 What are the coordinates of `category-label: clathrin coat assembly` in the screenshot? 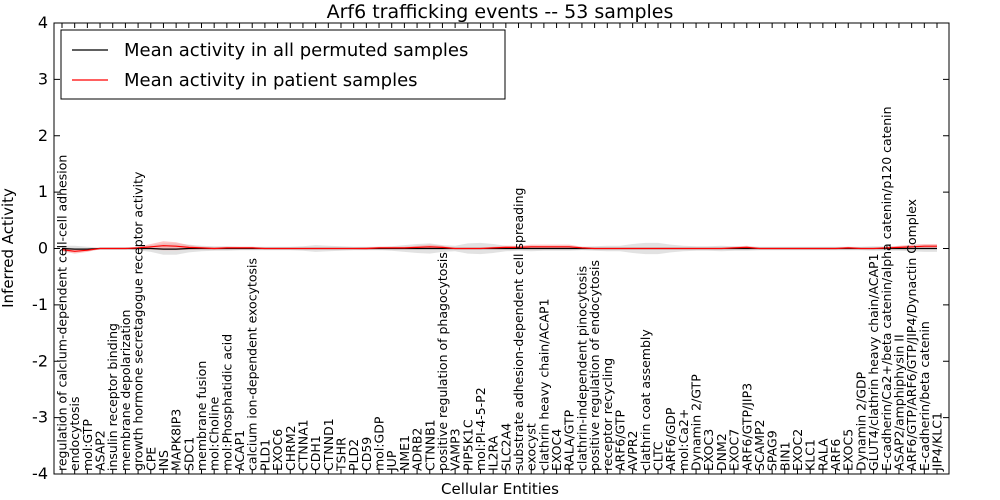 It's located at (645, 400).